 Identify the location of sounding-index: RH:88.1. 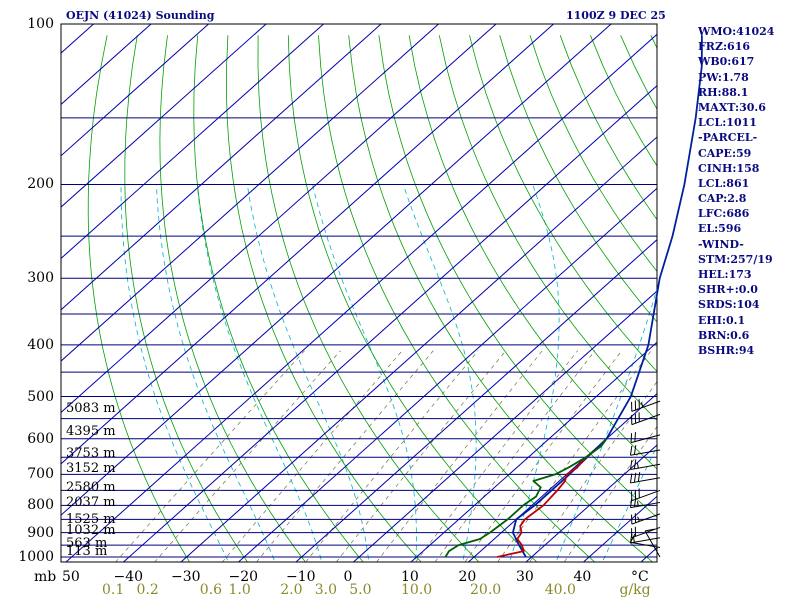
(723, 92).